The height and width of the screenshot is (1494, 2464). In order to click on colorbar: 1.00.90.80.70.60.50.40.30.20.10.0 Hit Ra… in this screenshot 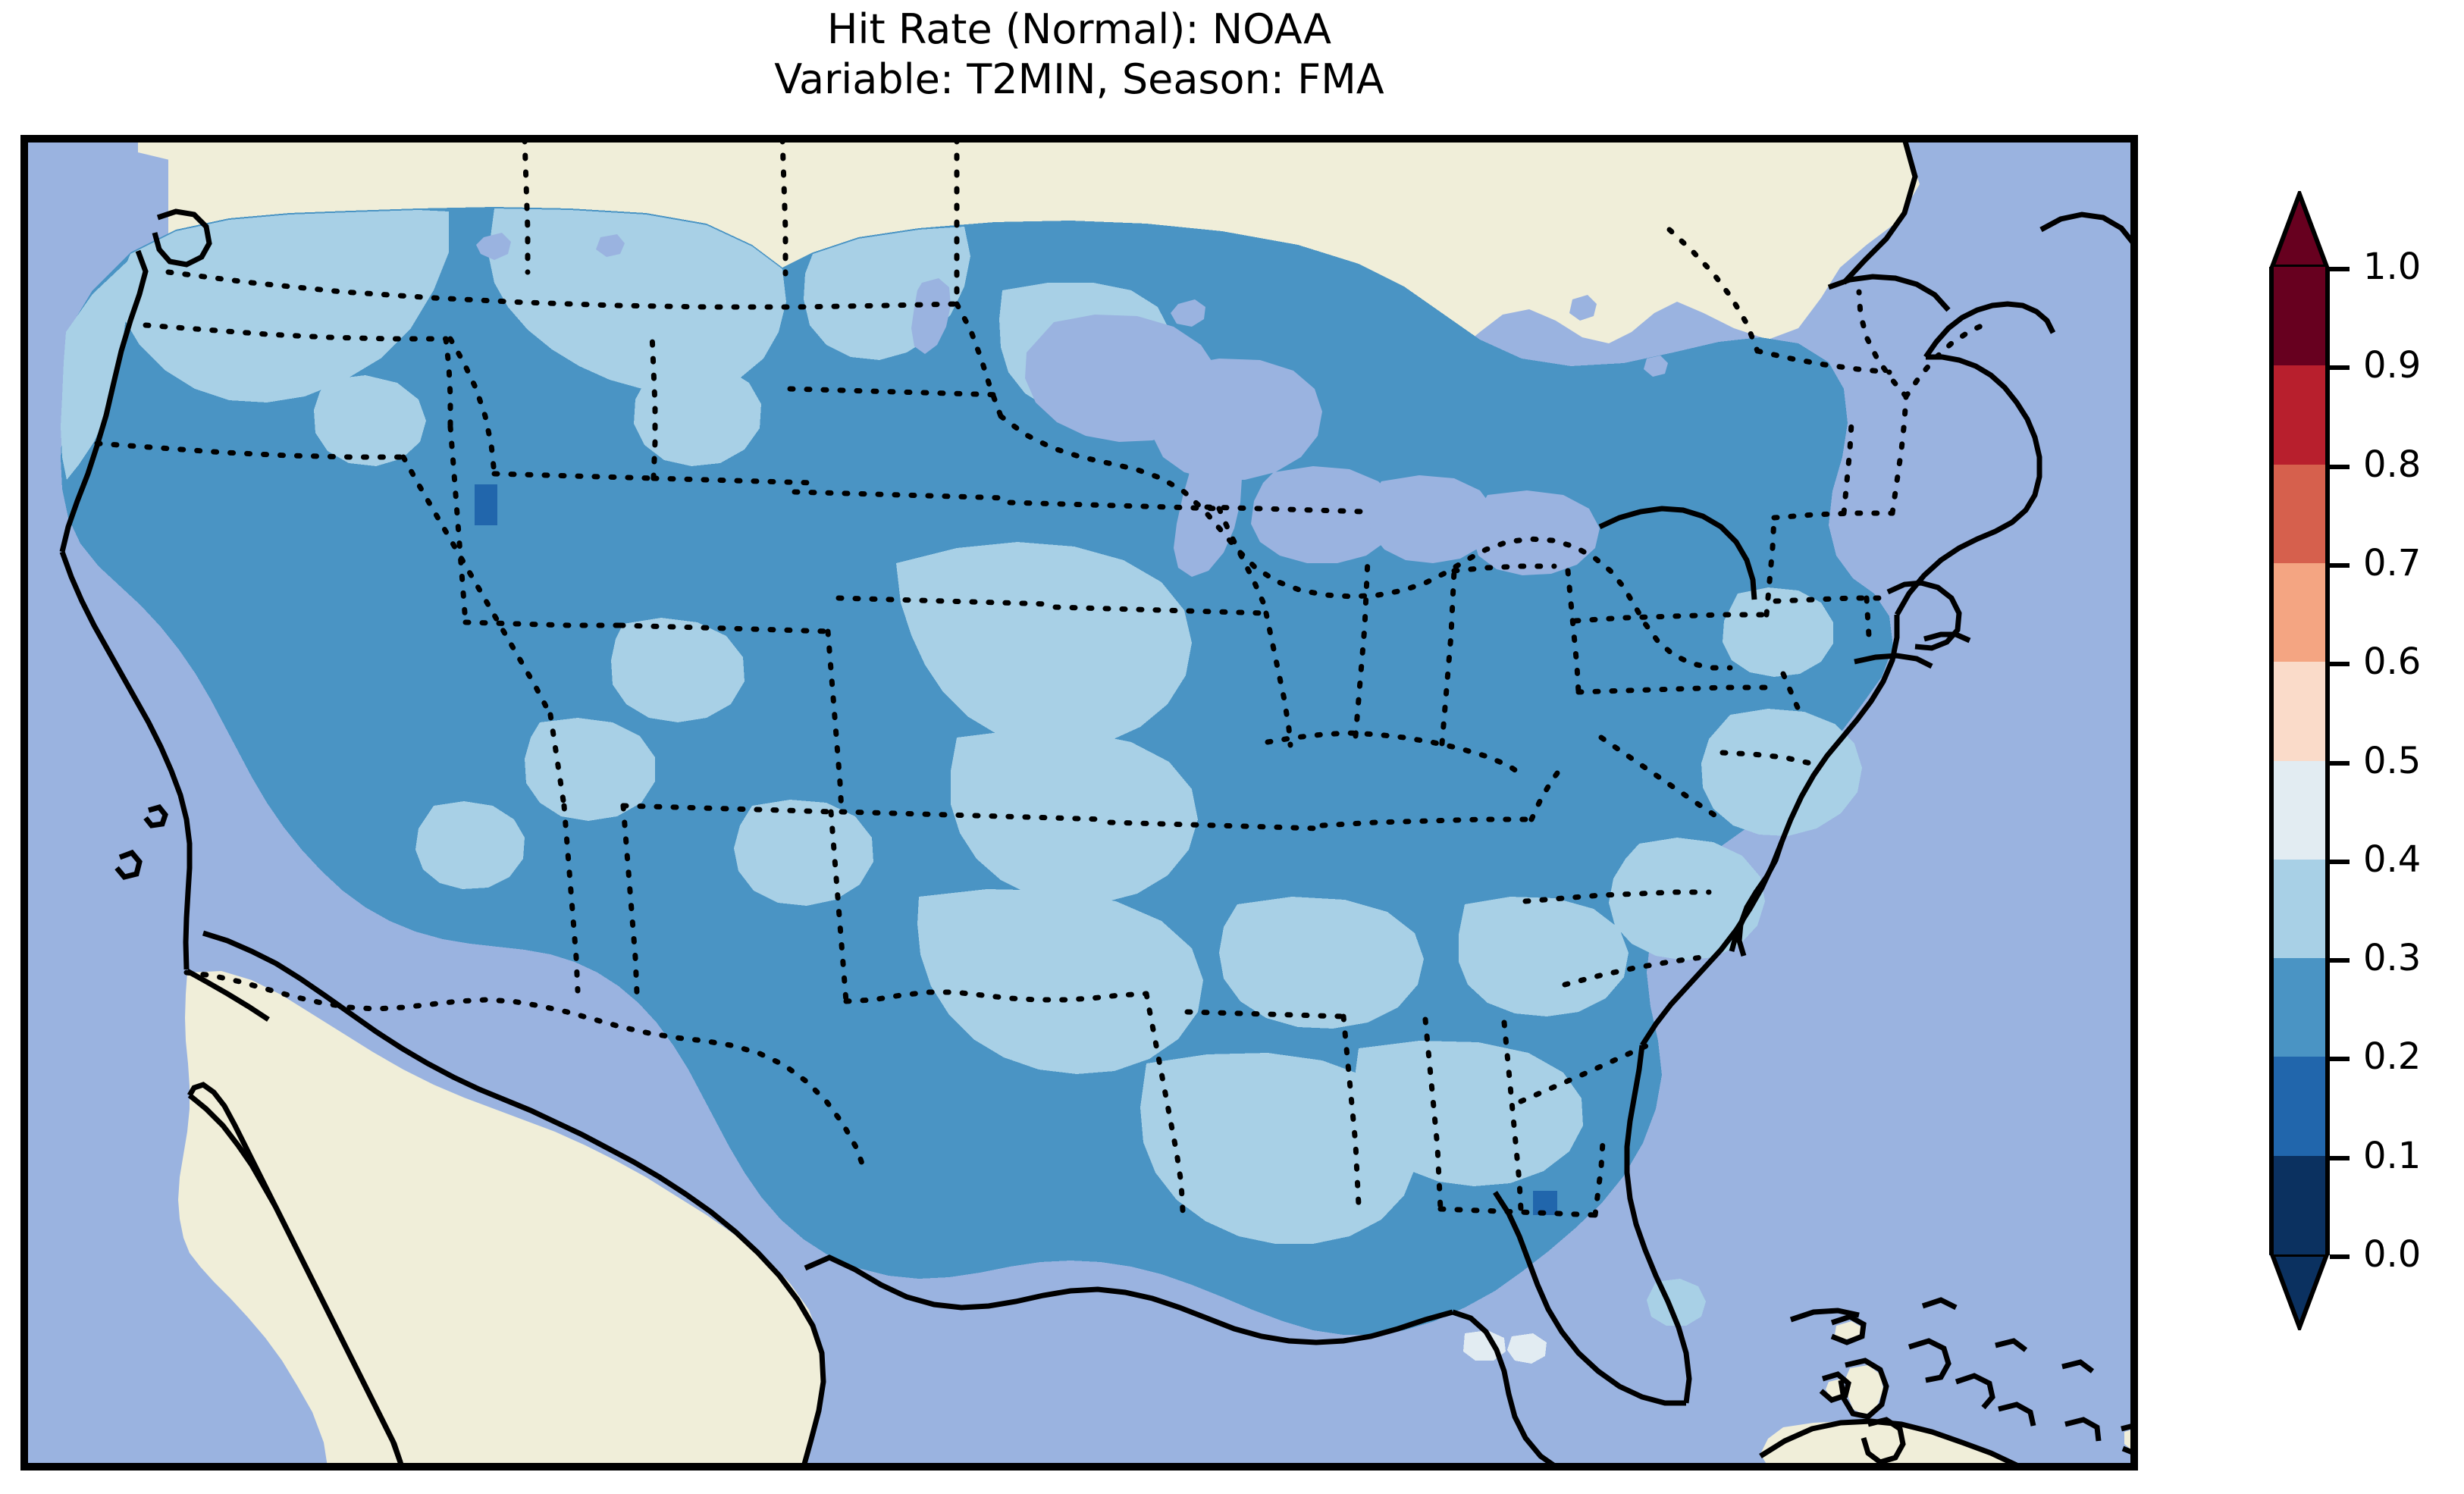, I will do `click(2345, 760)`.